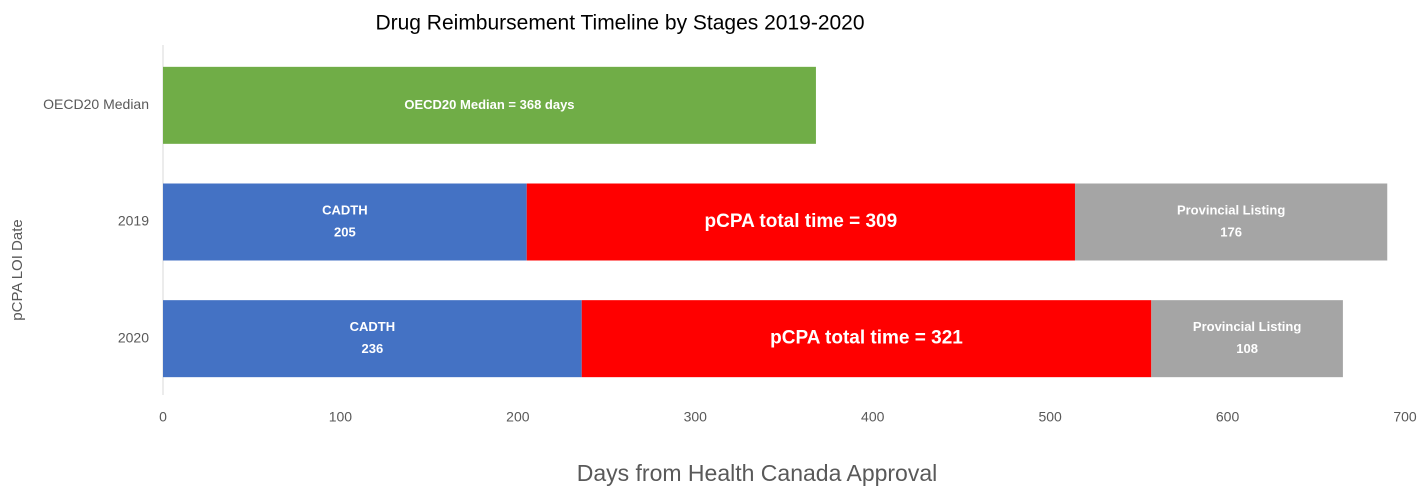 The width and height of the screenshot is (1421, 491). What do you see at coordinates (133, 221) in the screenshot?
I see `y-tick-label: 2019` at bounding box center [133, 221].